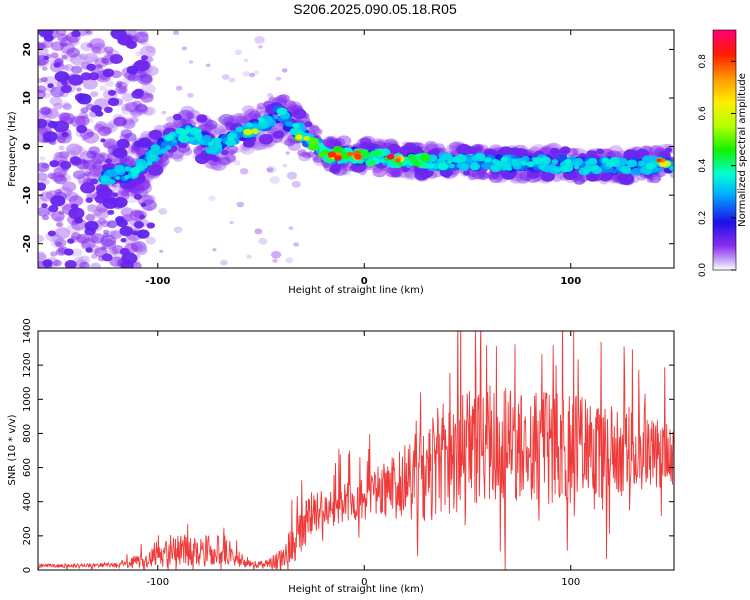 This screenshot has height=600, width=750. I want to click on snr-y-tick-label: 200, so click(27, 535).